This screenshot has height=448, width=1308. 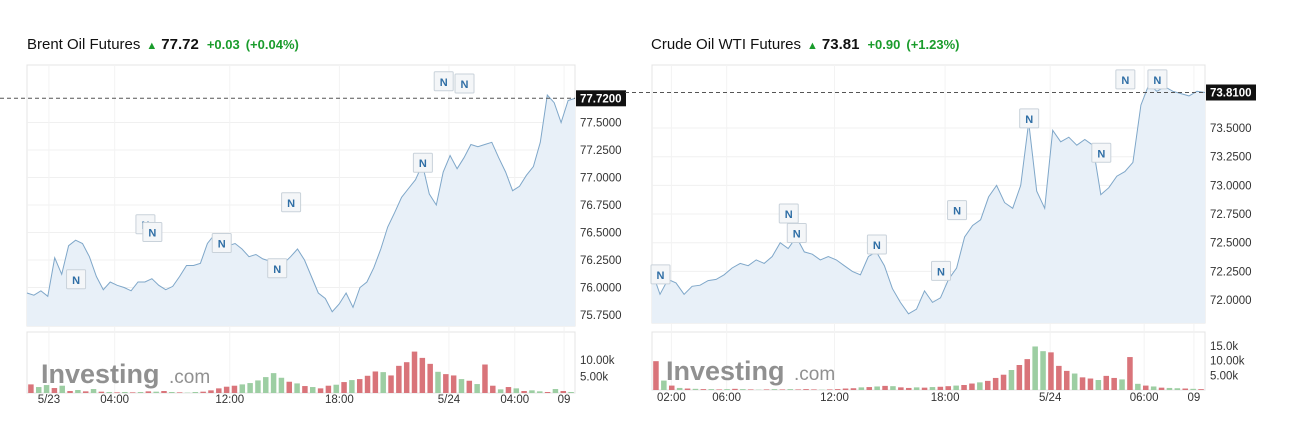 What do you see at coordinates (928, 361) in the screenshot?
I see `volume-frame` at bounding box center [928, 361].